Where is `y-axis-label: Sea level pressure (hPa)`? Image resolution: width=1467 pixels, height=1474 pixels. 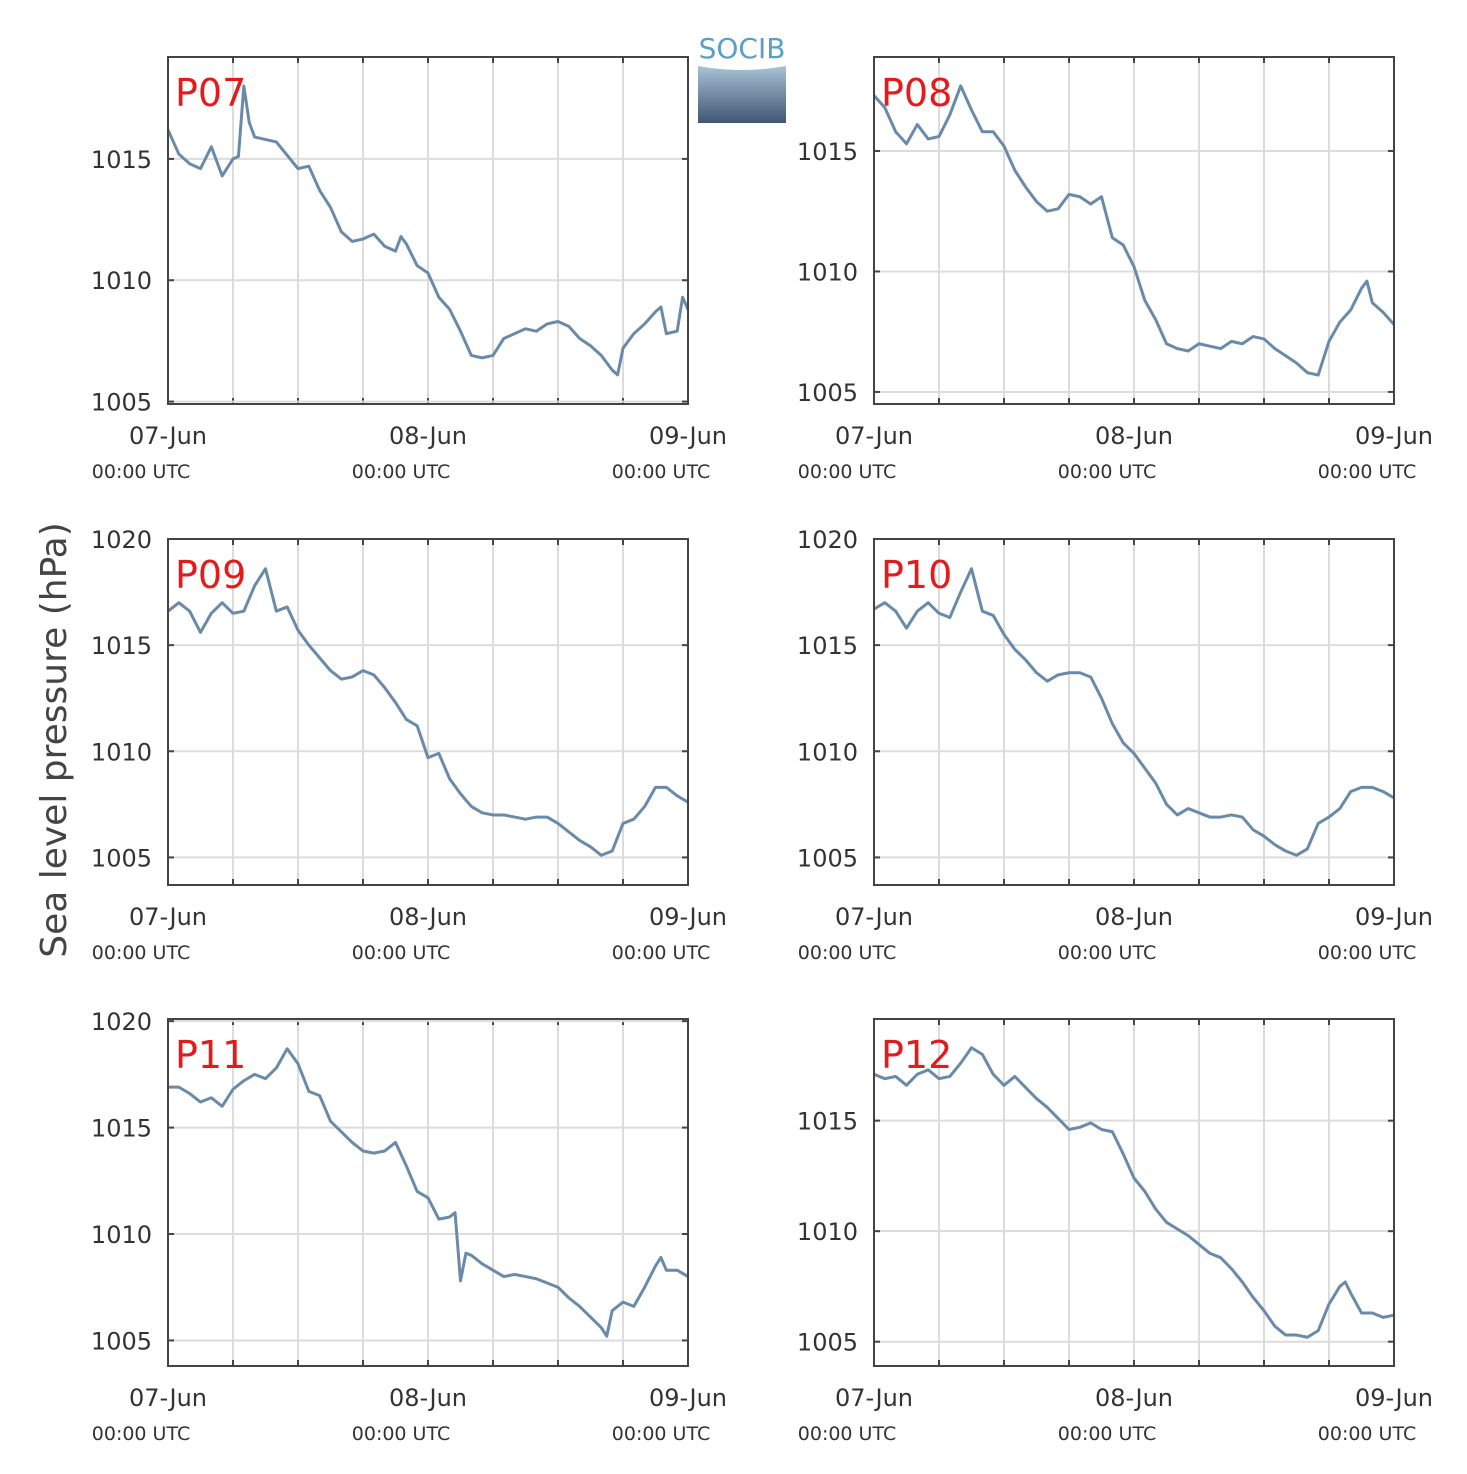 y-axis-label: Sea level pressure (hPa) is located at coordinates (54, 740).